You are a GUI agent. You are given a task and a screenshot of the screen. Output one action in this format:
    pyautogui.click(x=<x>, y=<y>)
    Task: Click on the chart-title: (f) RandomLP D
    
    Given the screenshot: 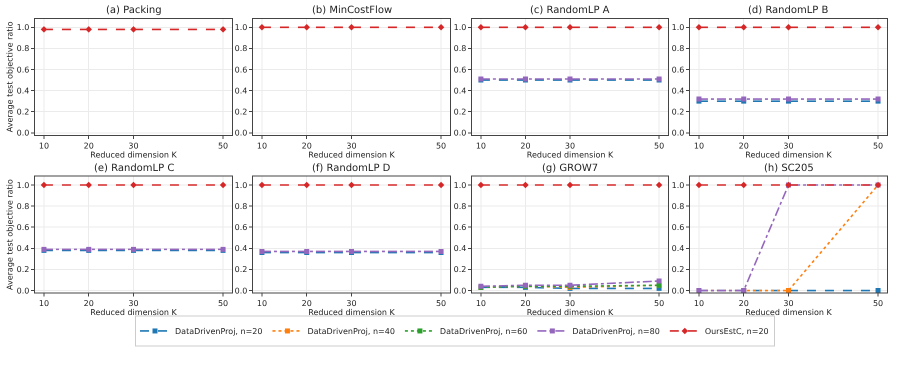 What is the action you would take?
    pyautogui.click(x=351, y=168)
    